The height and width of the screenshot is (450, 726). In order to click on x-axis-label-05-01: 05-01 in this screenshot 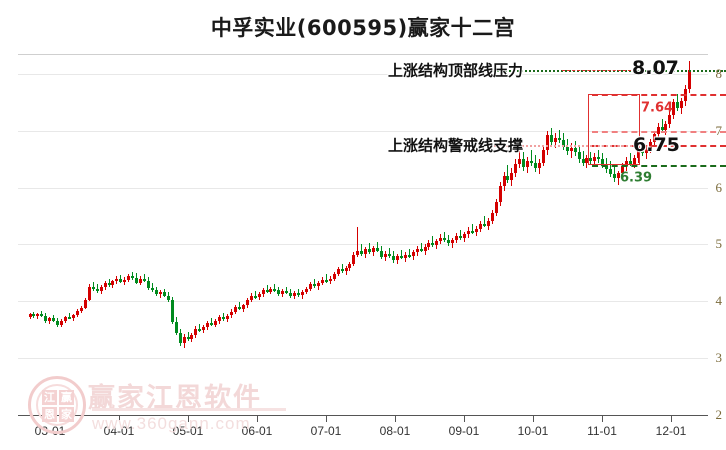, I will do `click(188, 431)`.